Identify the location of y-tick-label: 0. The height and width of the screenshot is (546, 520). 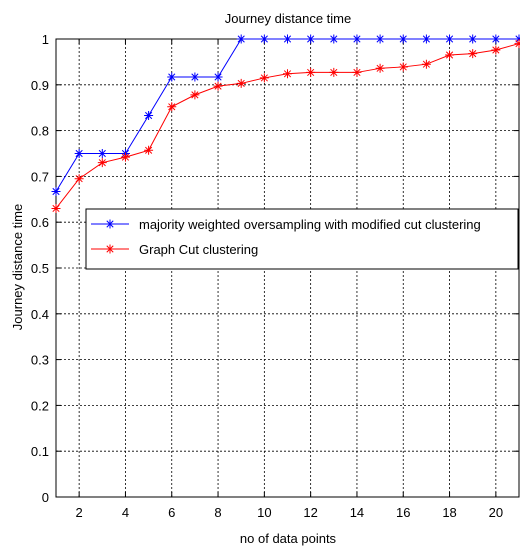
(45, 497).